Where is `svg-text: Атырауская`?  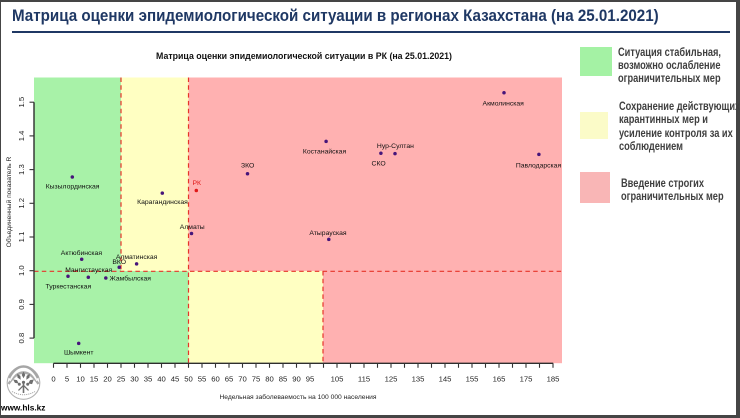 svg-text: Атырауская is located at coordinates (327, 233).